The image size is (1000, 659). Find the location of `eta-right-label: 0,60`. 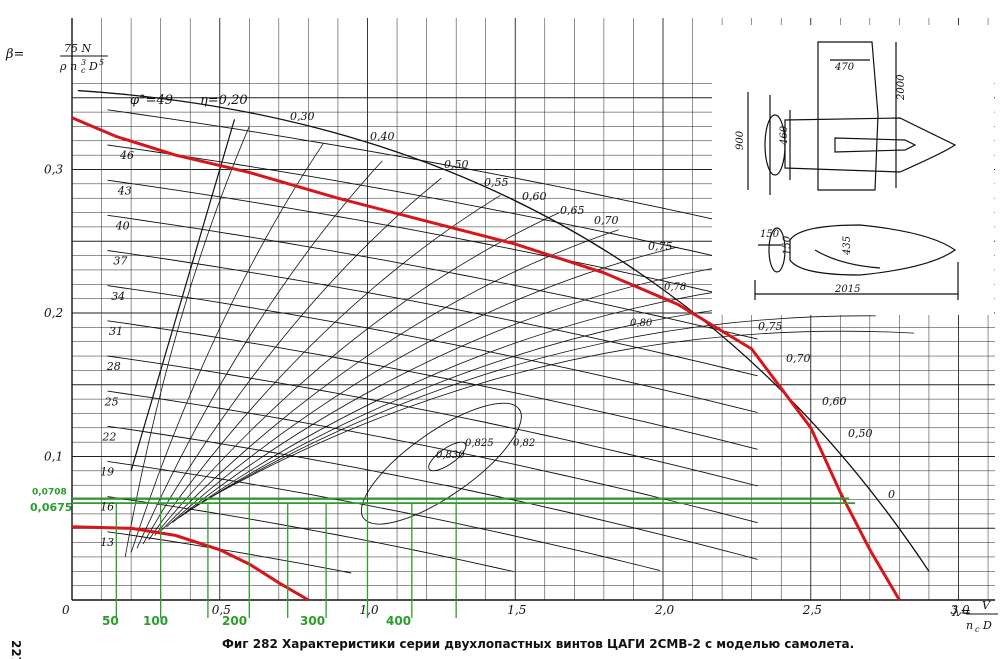

eta-right-label: 0,60 is located at coordinates (834, 401).